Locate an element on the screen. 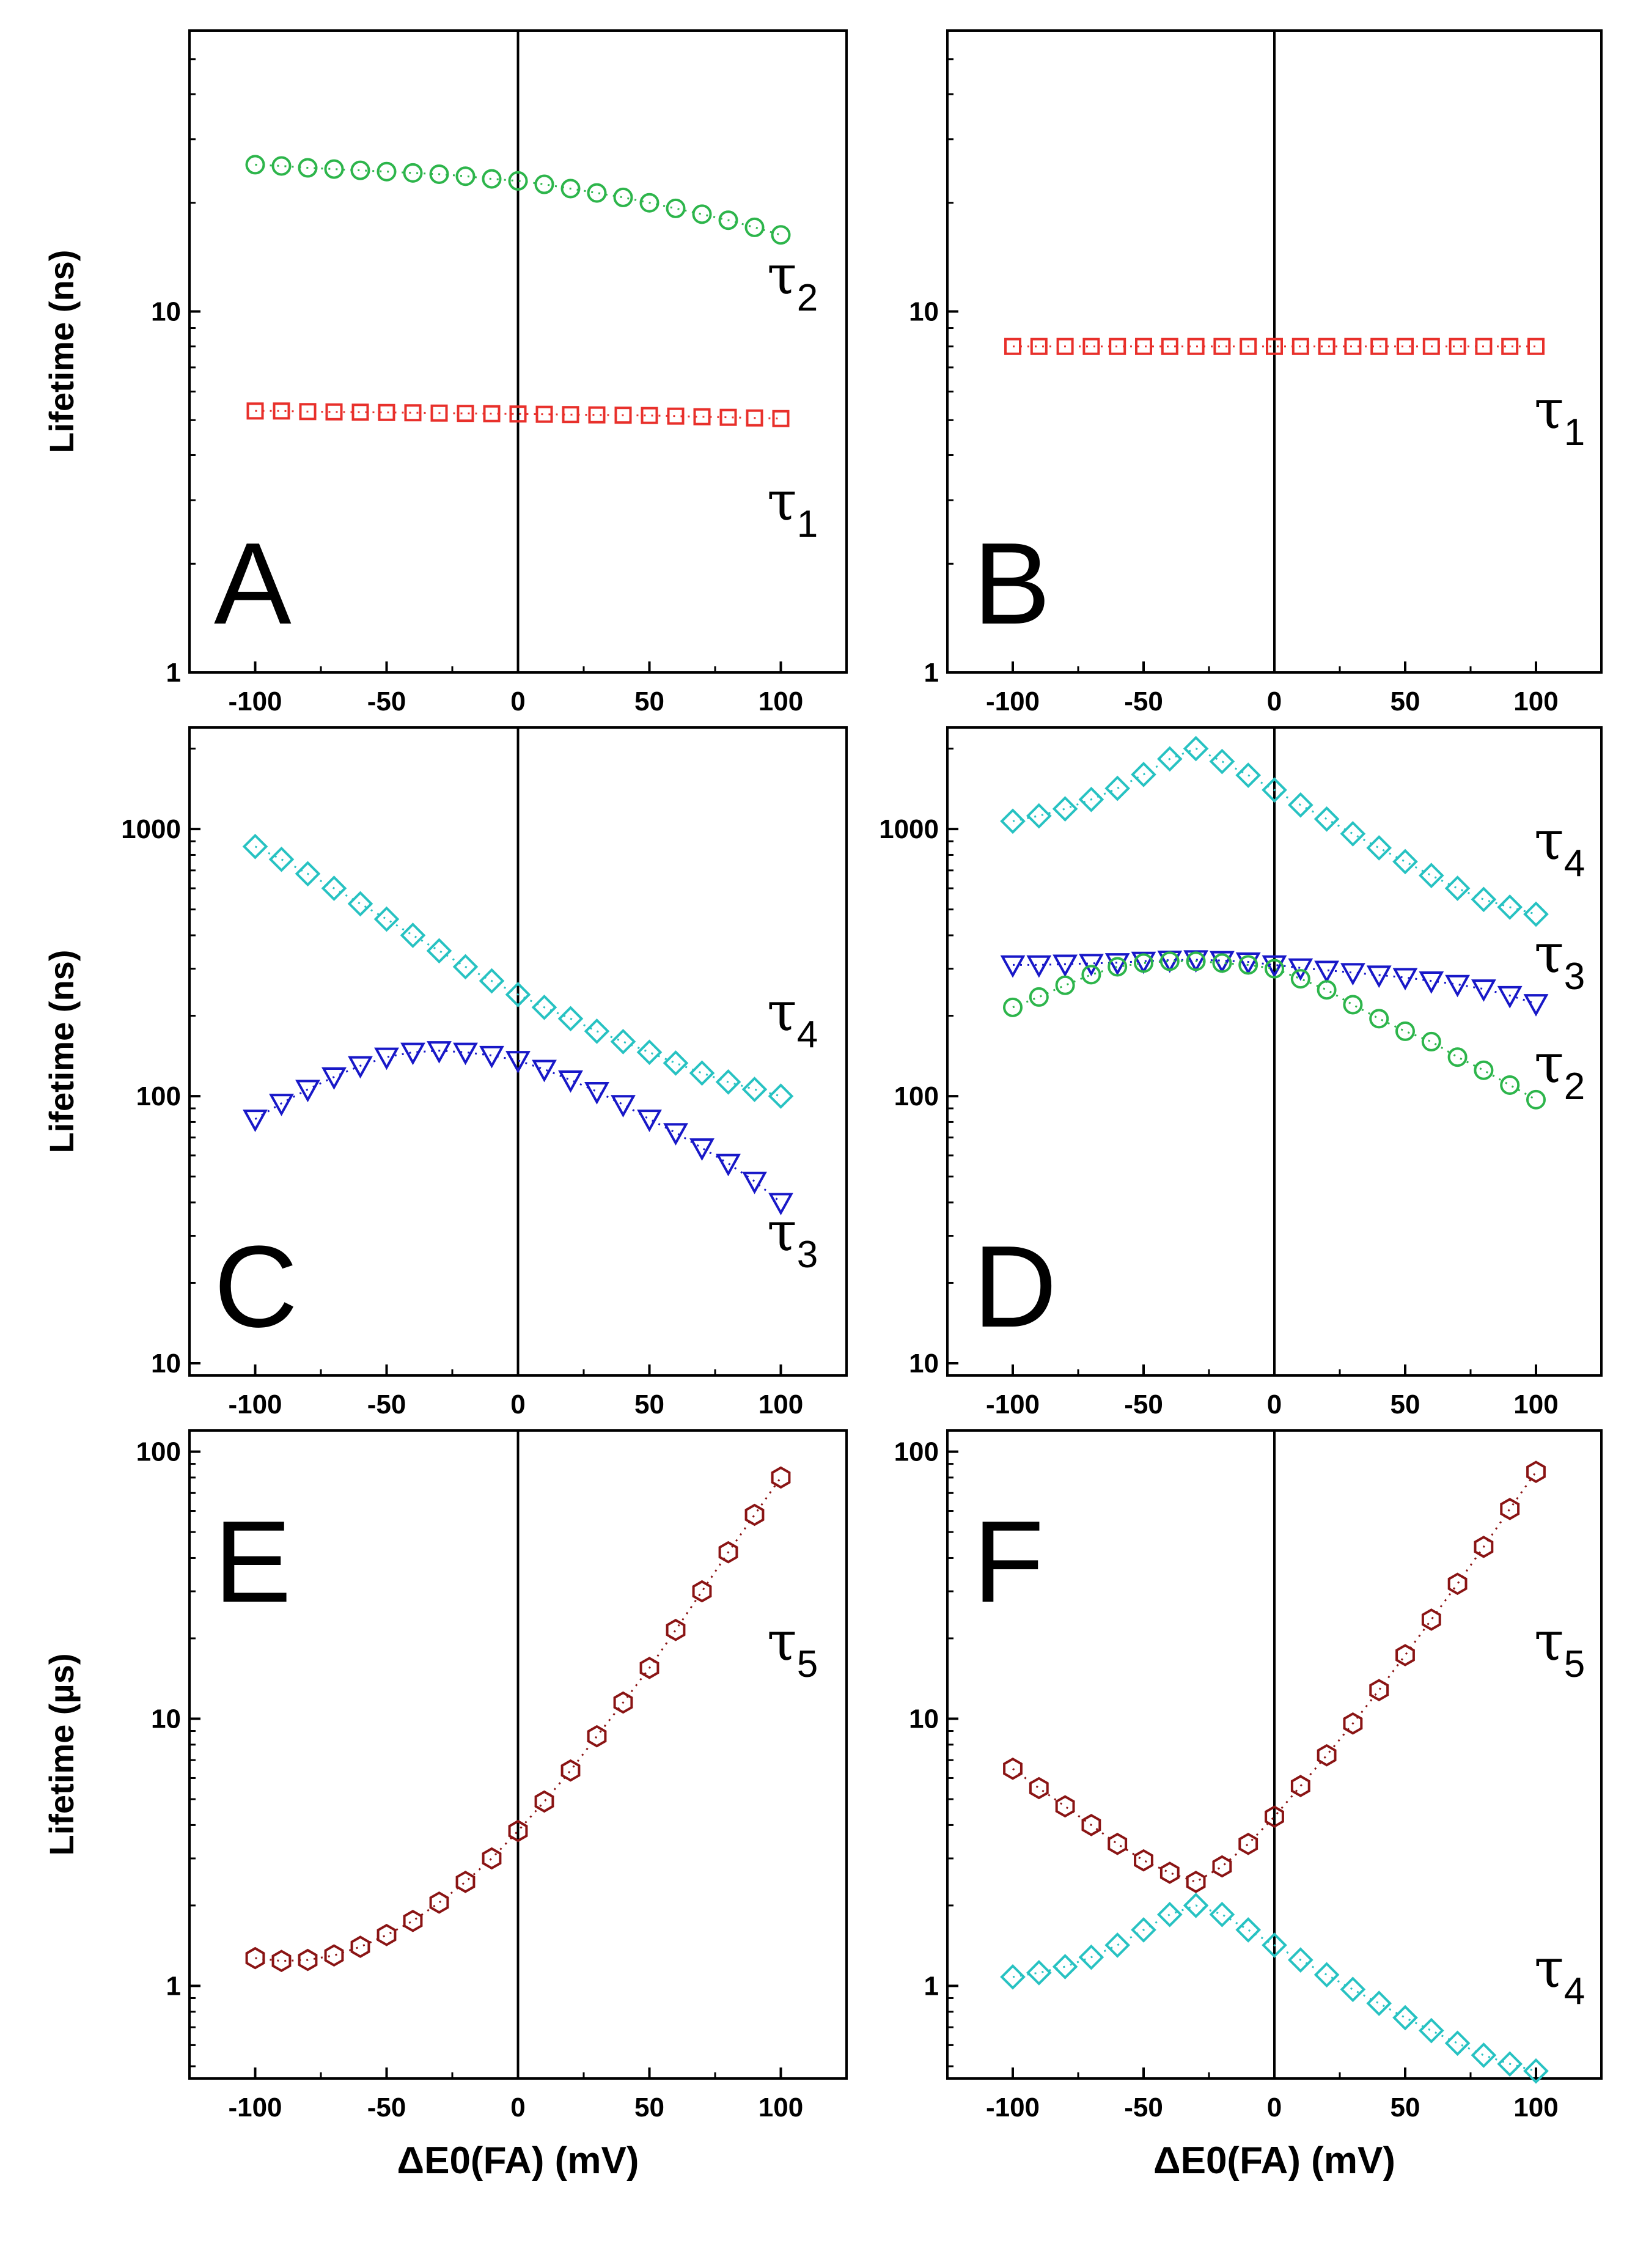  series-tau-2: τ2 is located at coordinates (1294, 1030).